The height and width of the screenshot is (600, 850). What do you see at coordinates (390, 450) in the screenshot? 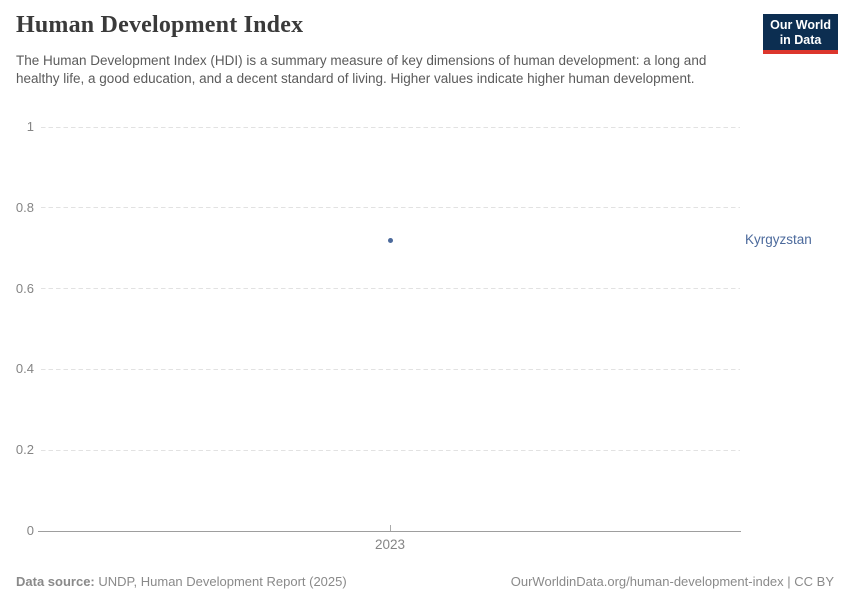
I see `gridline-y-0.2` at bounding box center [390, 450].